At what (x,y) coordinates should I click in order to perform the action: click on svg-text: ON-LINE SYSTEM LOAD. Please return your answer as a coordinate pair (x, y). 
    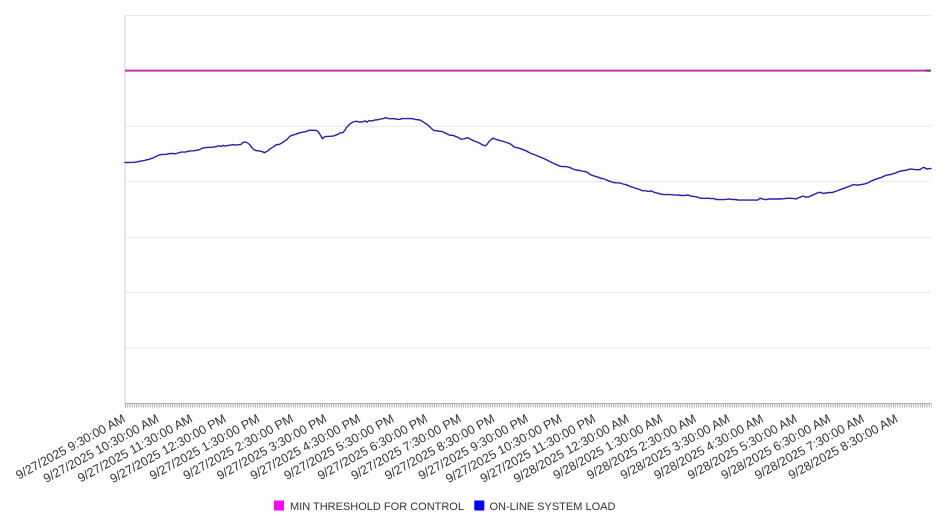
    Looking at the image, I should click on (553, 507).